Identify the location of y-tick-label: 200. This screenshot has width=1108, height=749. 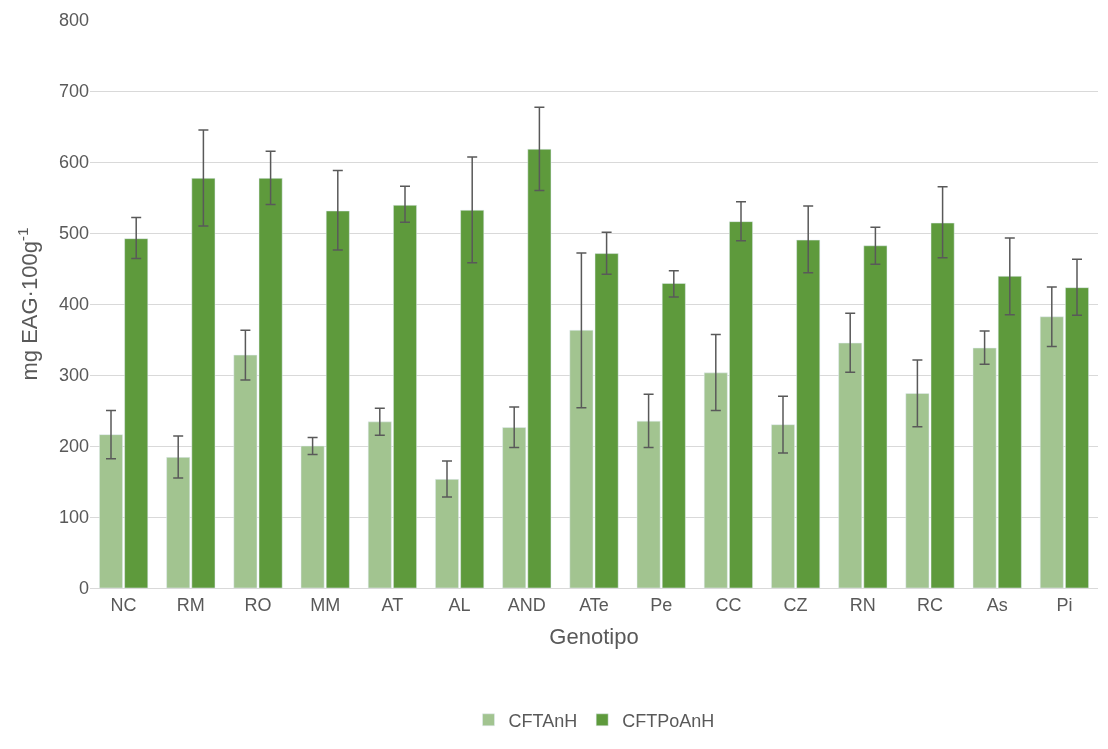
(73, 446).